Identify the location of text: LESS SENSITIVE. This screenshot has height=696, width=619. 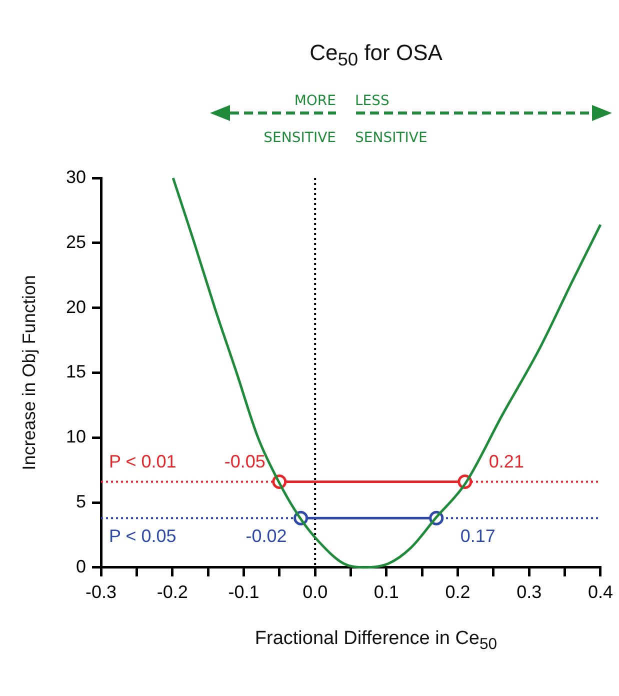
(391, 119).